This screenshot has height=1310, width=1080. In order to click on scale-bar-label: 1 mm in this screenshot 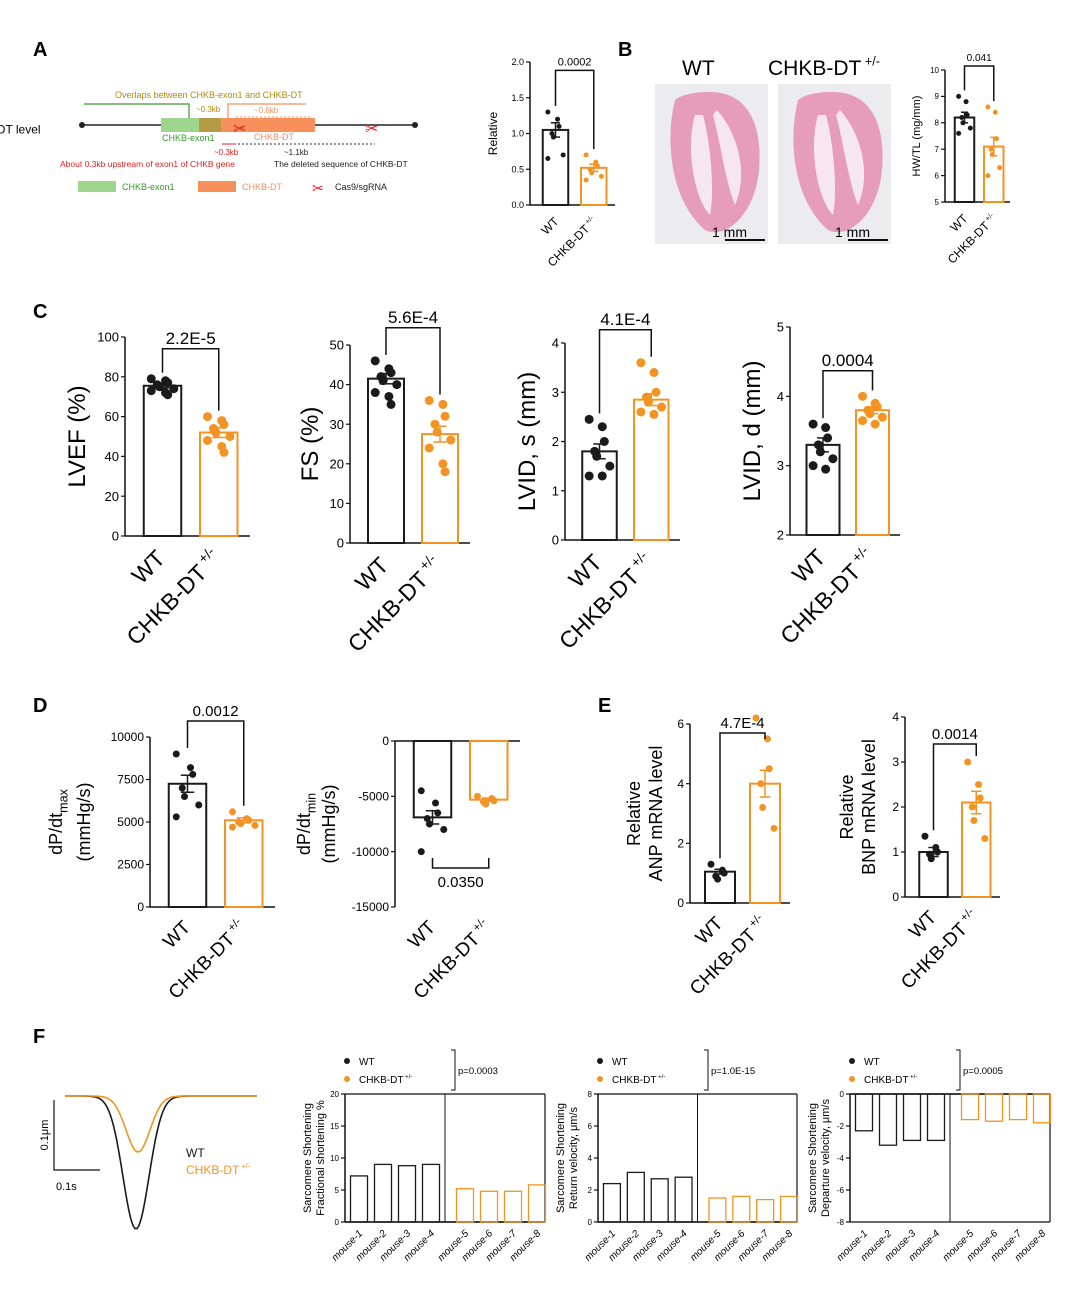, I will do `click(729, 232)`.